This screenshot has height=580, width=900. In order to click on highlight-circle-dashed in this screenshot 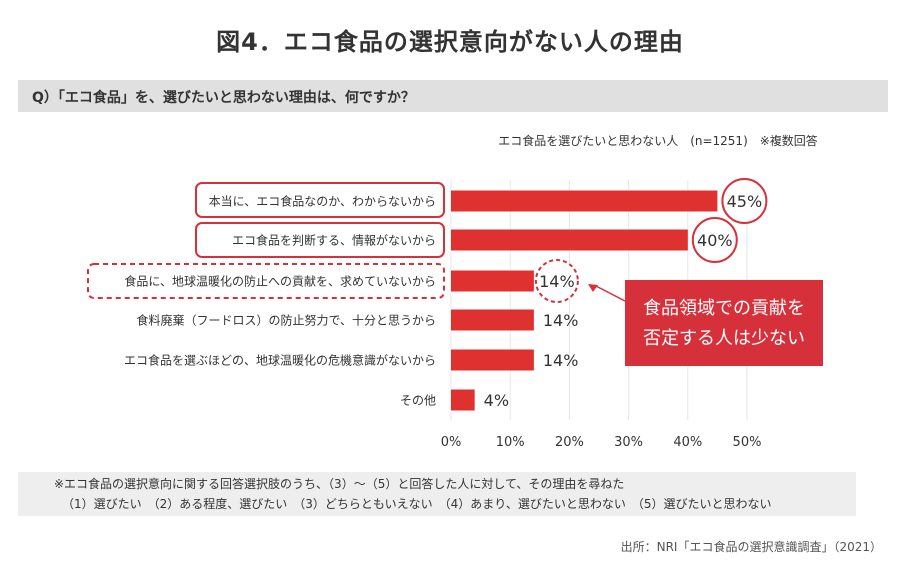, I will do `click(556, 281)`.